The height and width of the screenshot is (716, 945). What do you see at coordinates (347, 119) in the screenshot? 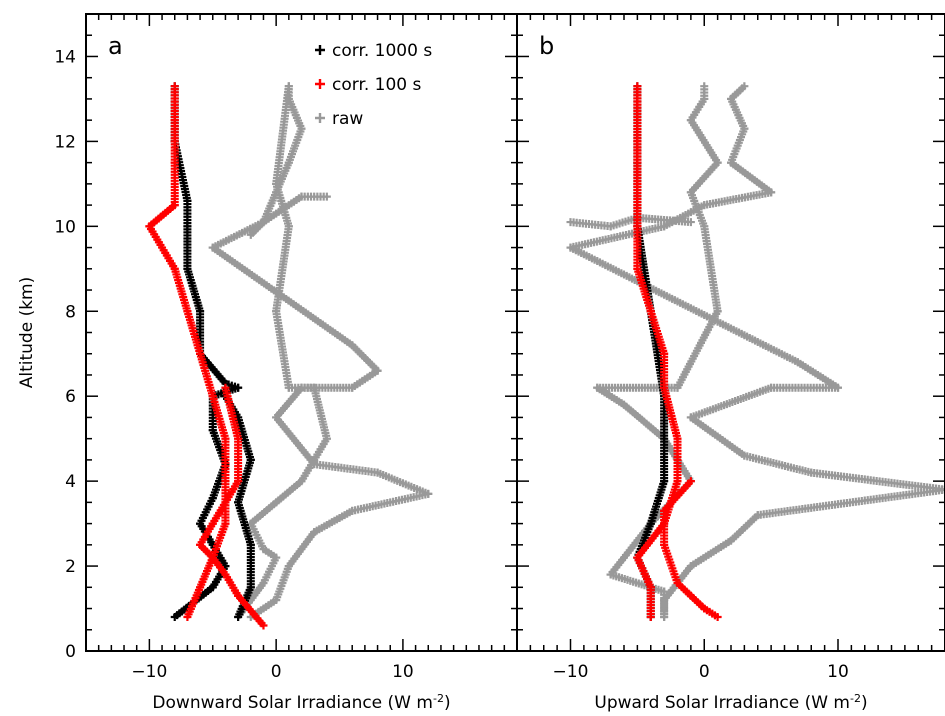
I see `legend-label: raw` at bounding box center [347, 119].